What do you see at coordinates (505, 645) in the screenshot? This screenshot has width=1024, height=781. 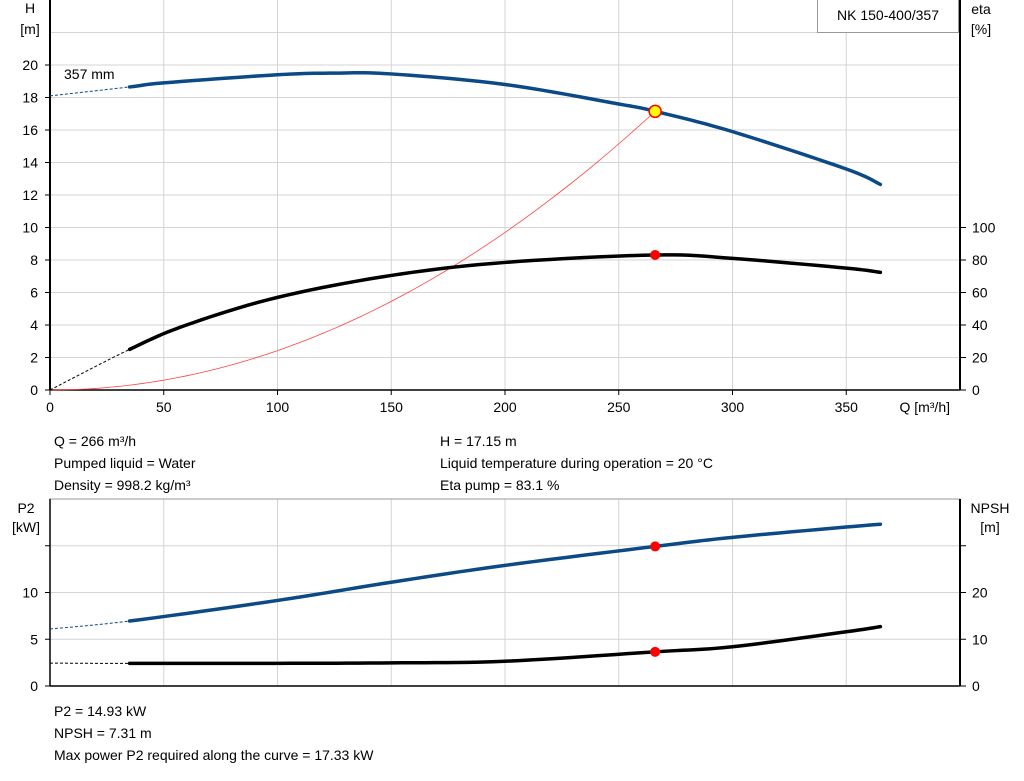 I see `npsh-curve` at bounding box center [505, 645].